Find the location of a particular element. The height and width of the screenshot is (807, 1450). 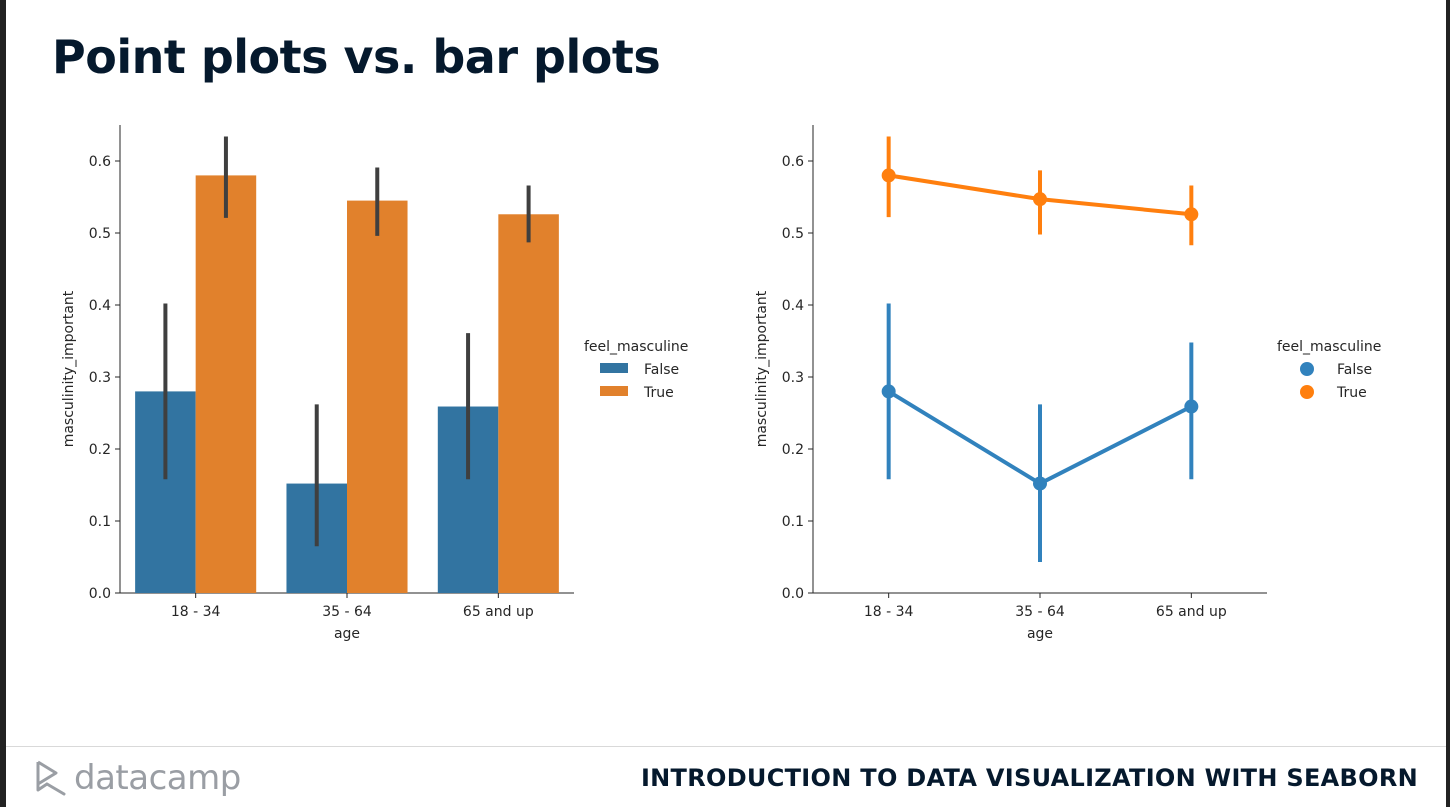

legend-marker-true is located at coordinates (1307, 392).